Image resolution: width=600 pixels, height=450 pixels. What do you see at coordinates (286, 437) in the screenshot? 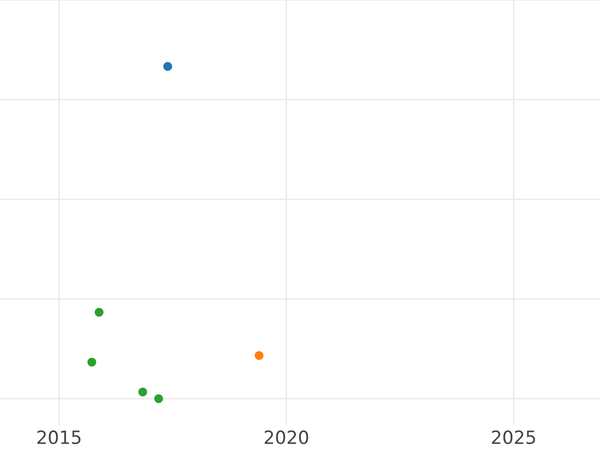
I see `x-tick-label: 2020` at bounding box center [286, 437].